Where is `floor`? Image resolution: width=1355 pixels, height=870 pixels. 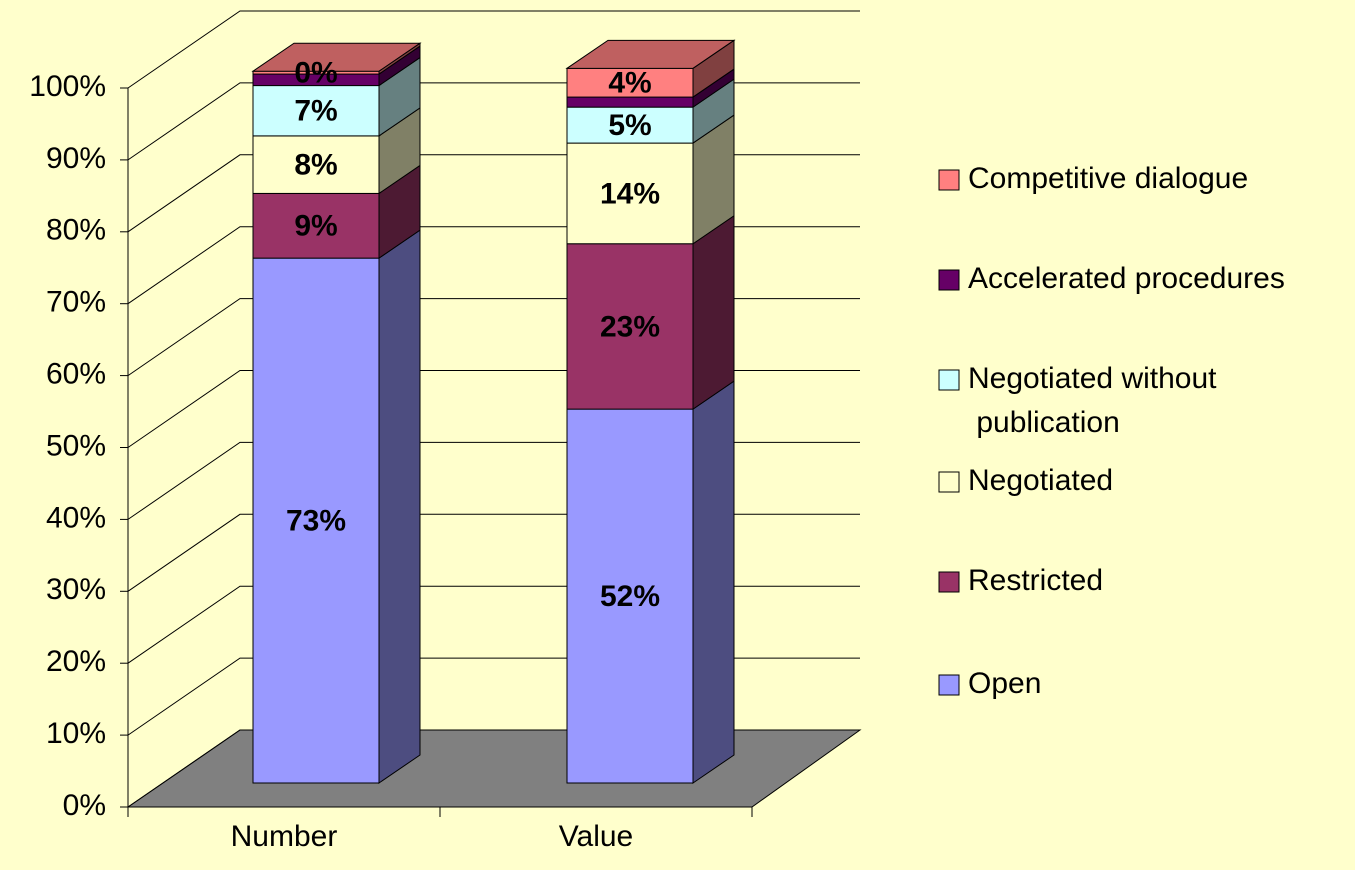 floor is located at coordinates (494, 768).